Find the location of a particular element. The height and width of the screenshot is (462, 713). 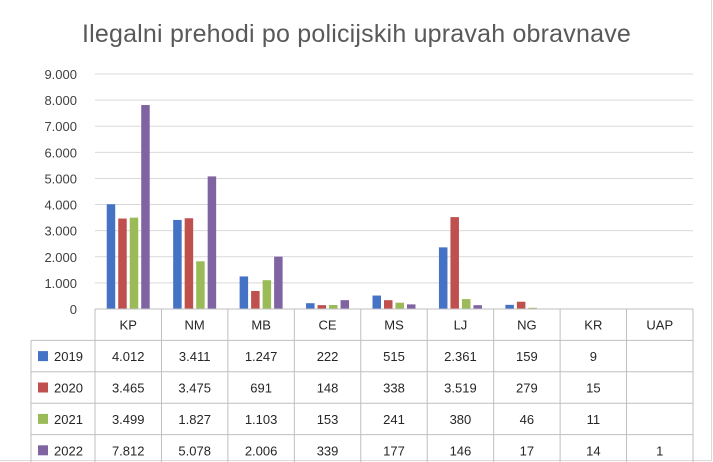

legend-label-2020: 2020 is located at coordinates (68, 388).